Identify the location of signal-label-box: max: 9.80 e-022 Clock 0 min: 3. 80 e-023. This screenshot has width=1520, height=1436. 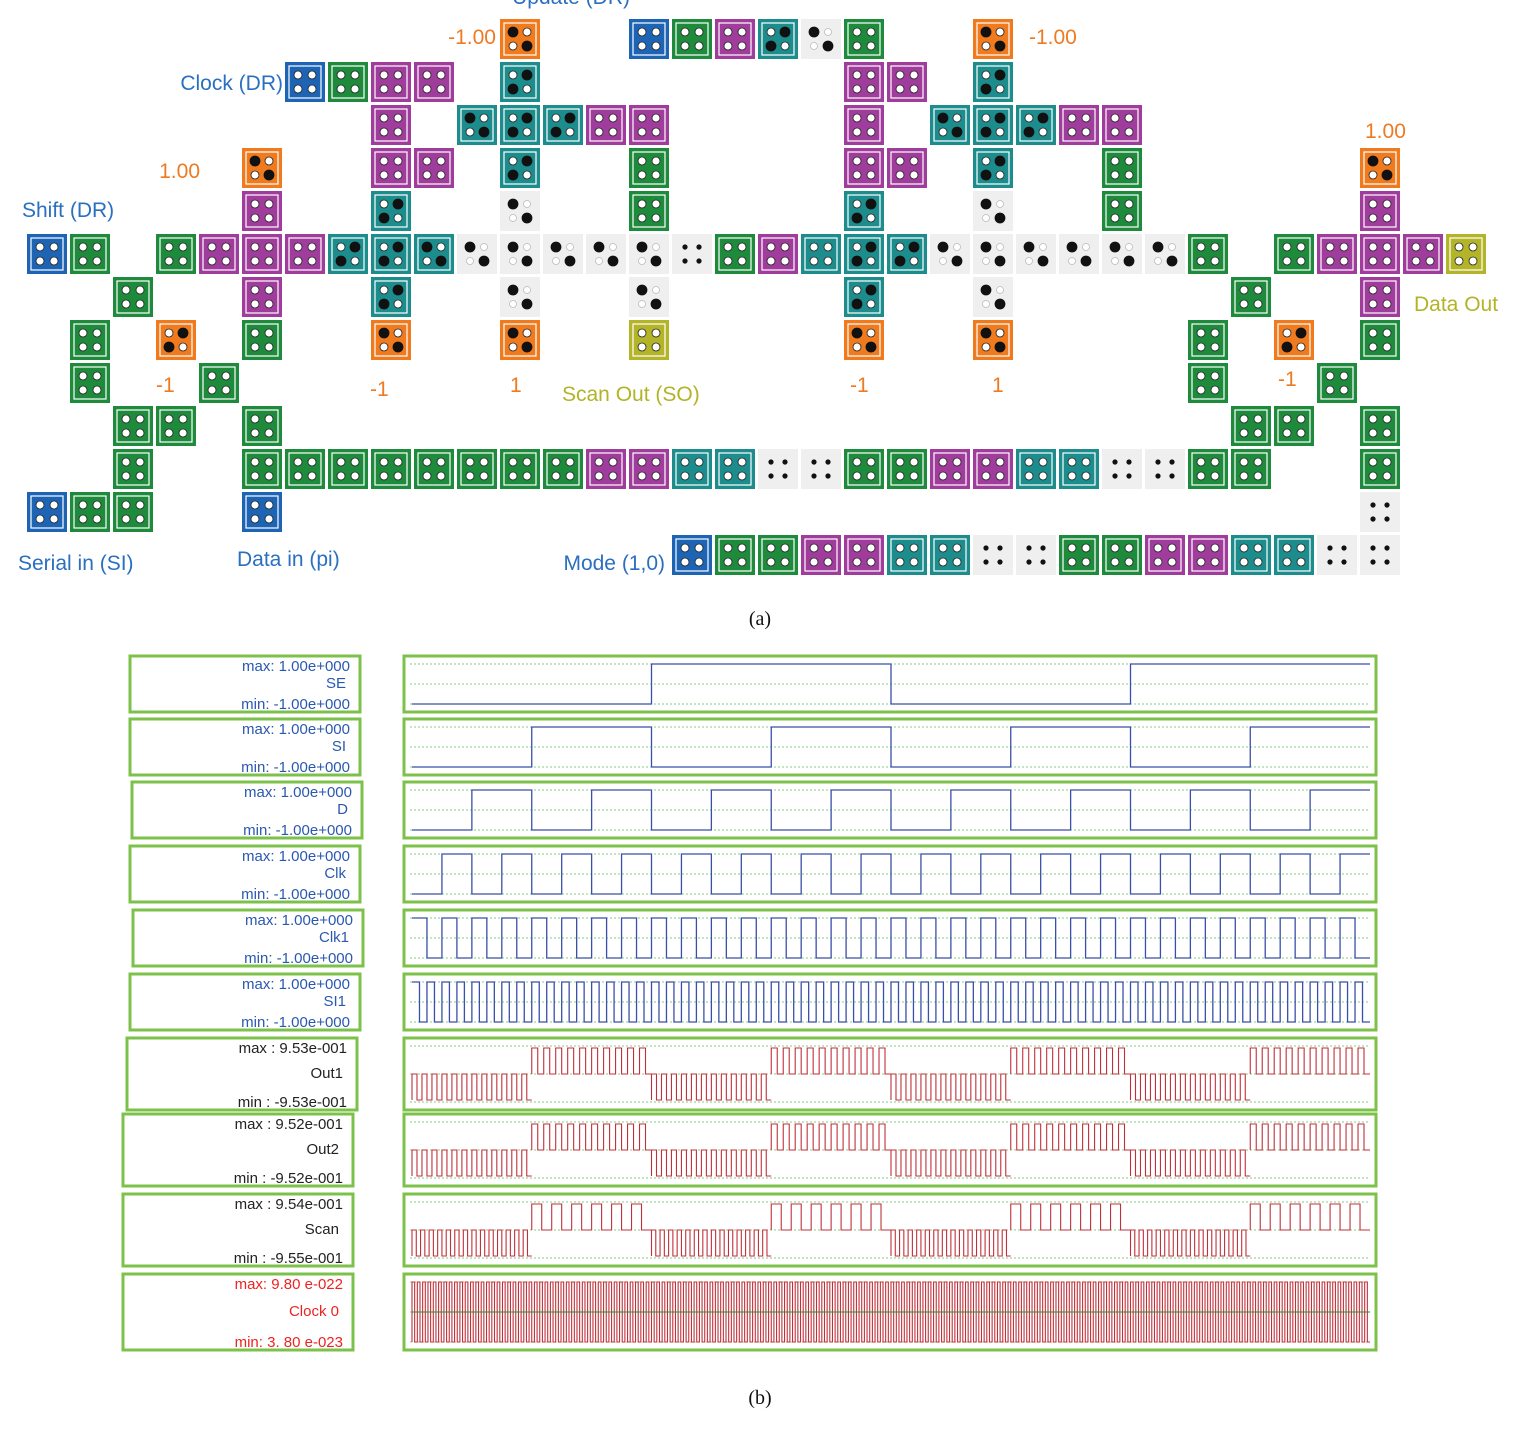
(238, 1312).